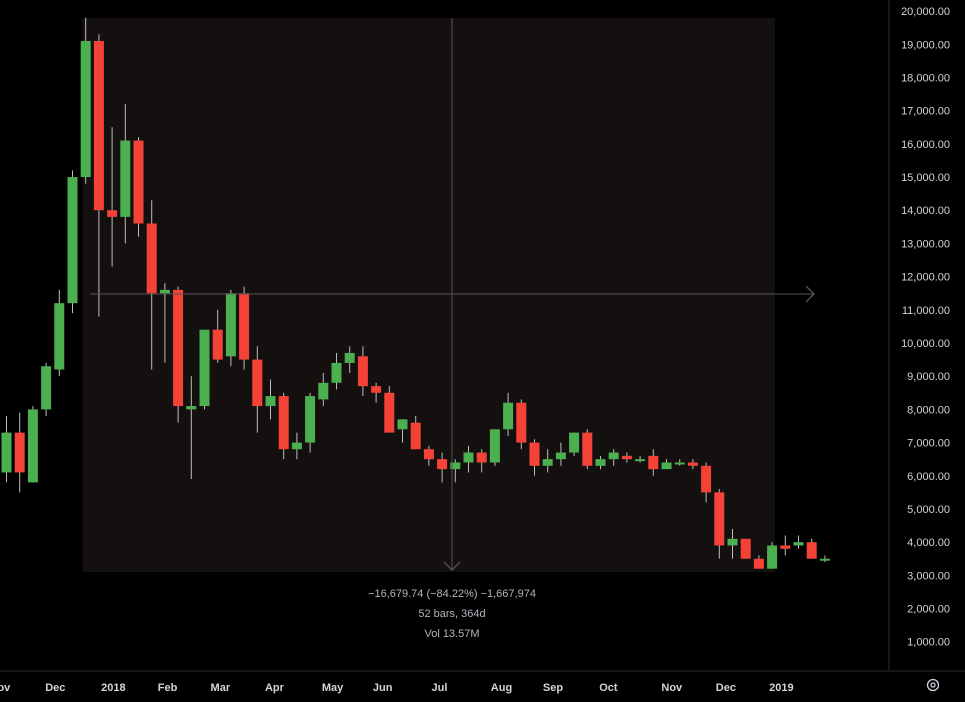 The width and height of the screenshot is (965, 702). I want to click on time-tick-label: Mar, so click(221, 688).